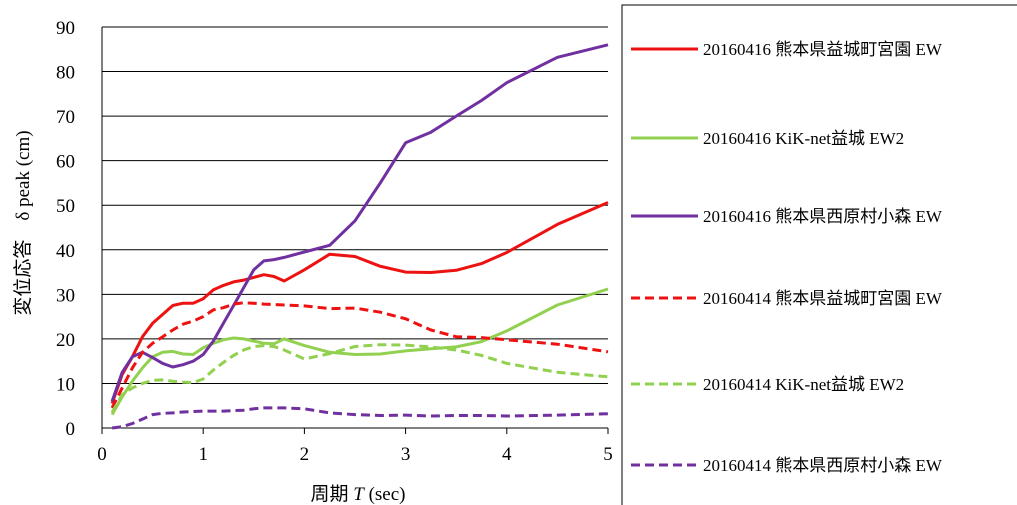 The width and height of the screenshot is (1017, 505). Describe the element at coordinates (305, 454) in the screenshot. I see `x-tick-label: 2` at that location.